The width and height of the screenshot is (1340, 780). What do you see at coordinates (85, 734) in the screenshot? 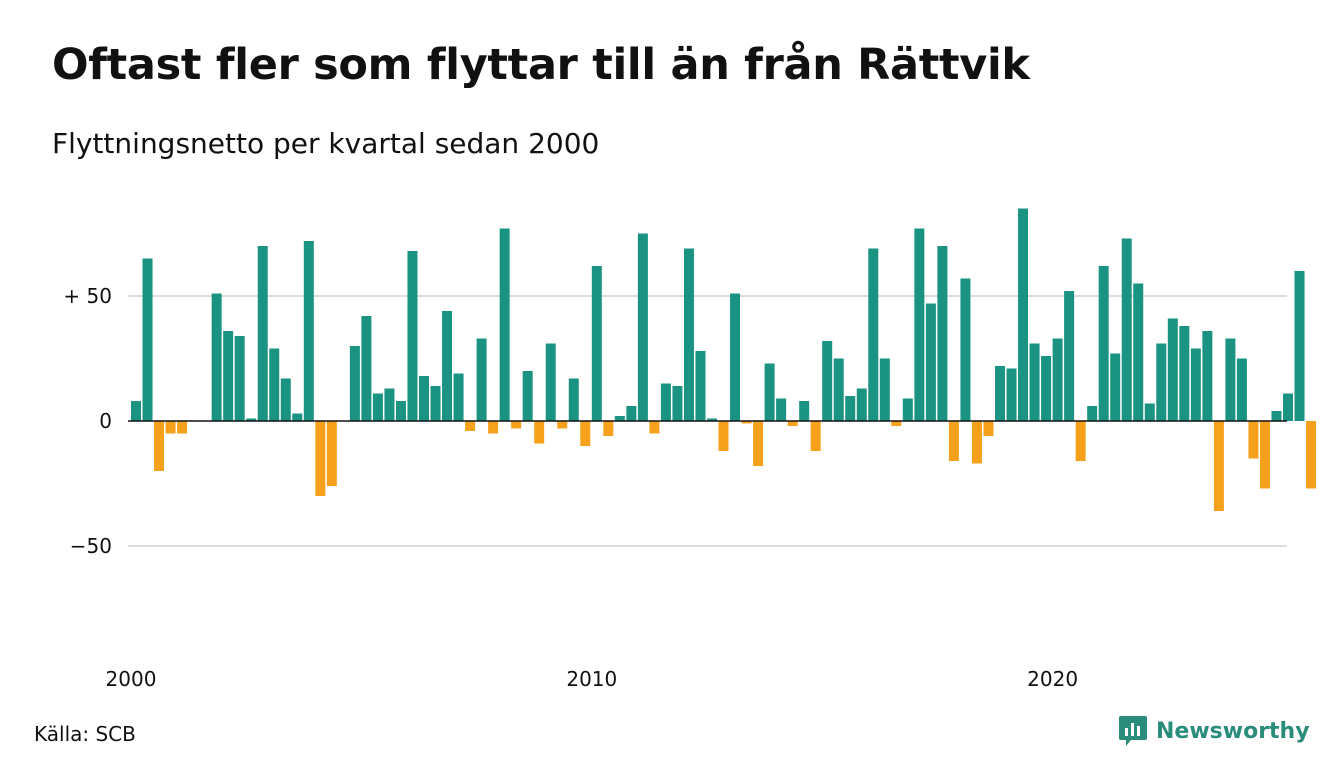
I see `source-note: Källa: SCB` at bounding box center [85, 734].